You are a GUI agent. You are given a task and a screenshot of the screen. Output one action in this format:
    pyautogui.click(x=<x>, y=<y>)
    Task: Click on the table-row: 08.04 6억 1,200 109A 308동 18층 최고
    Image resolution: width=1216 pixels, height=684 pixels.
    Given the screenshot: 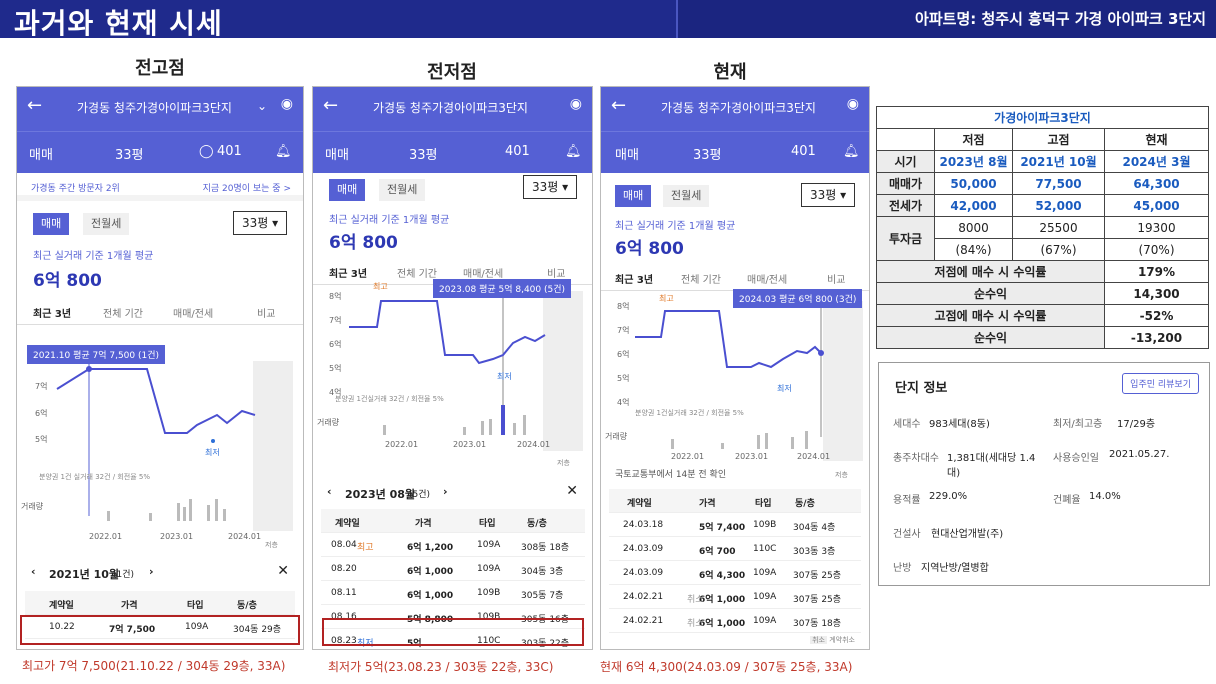 What is the action you would take?
    pyautogui.click(x=453, y=545)
    